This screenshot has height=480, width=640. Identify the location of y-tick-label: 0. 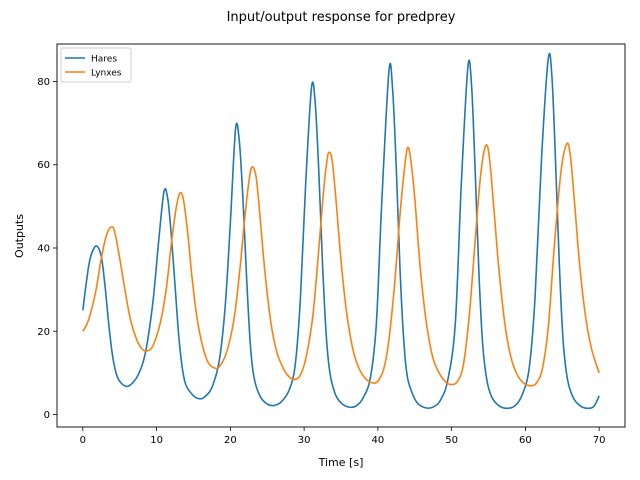
(47, 415).